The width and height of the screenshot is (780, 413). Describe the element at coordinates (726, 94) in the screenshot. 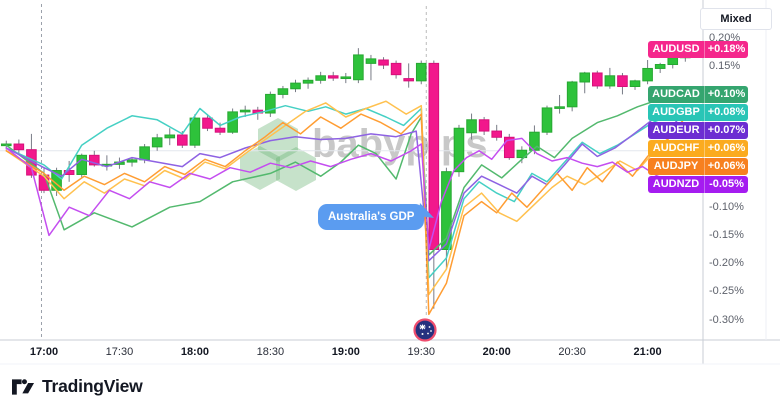

I see `pair-change: +0.10%` at that location.